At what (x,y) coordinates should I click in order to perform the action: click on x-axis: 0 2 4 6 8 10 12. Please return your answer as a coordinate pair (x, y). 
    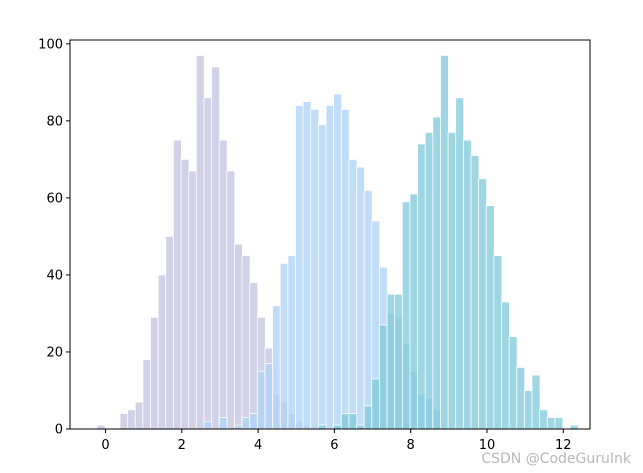
    Looking at the image, I should click on (336, 441).